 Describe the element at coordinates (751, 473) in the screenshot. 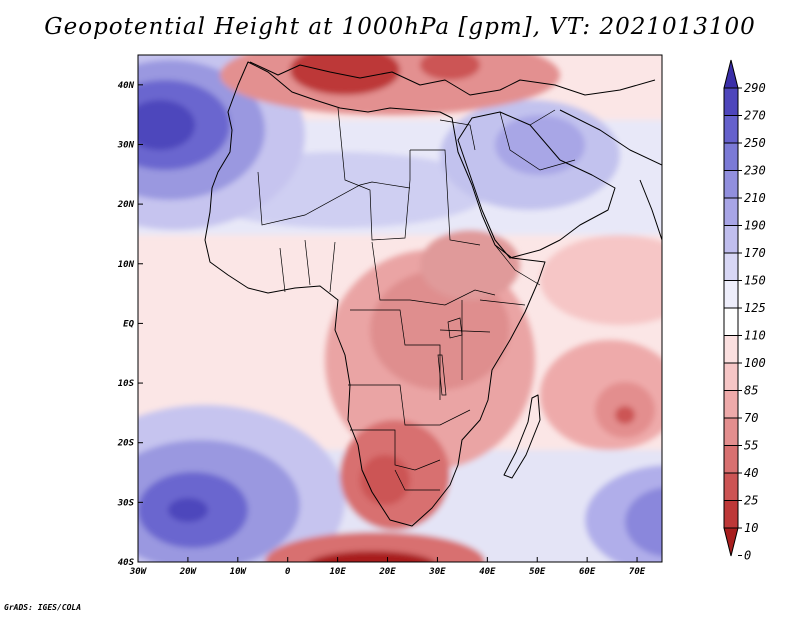

I see `colorbar-label: 40` at that location.